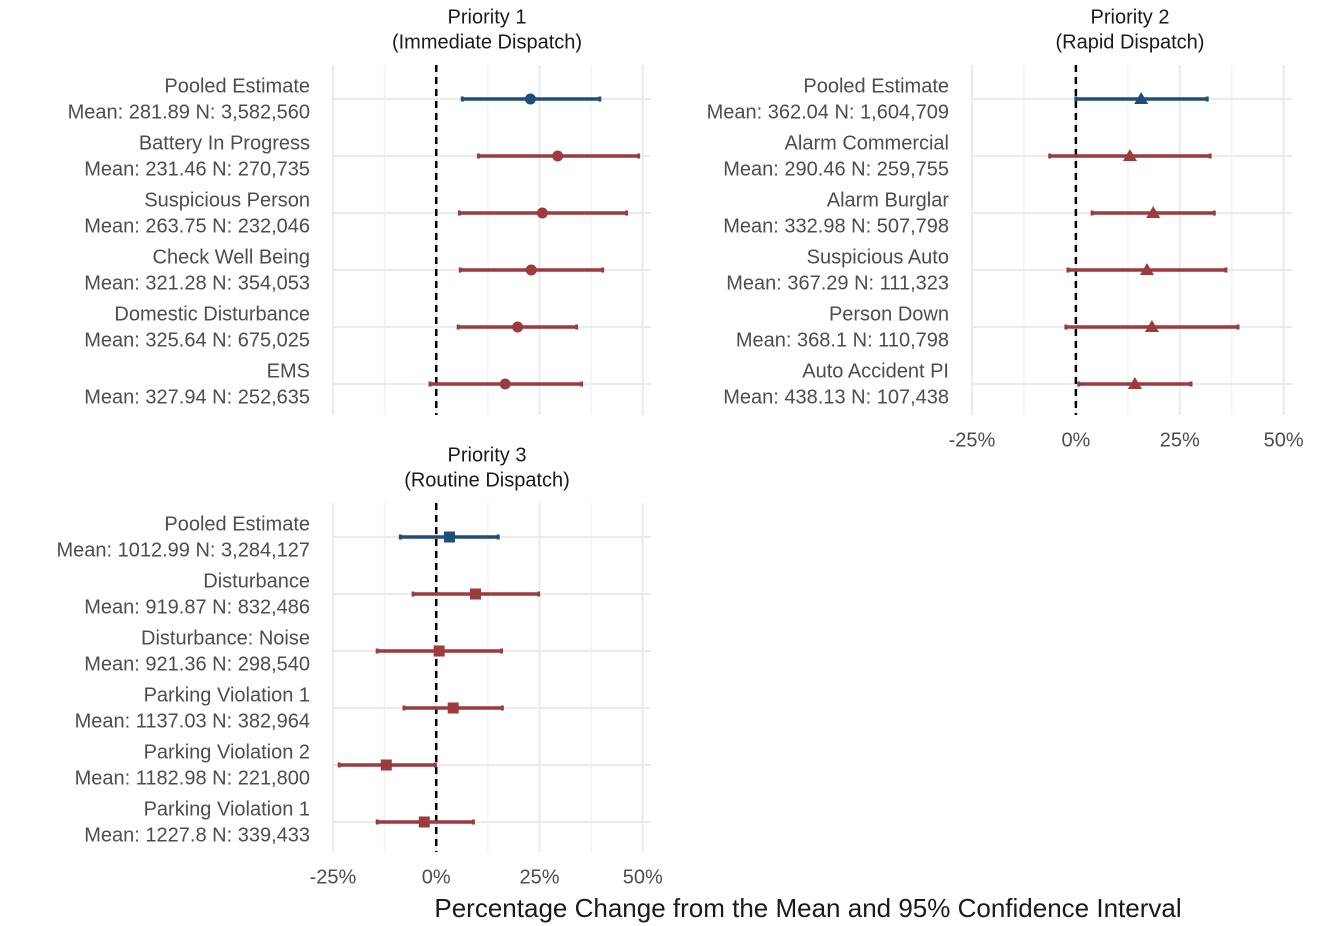  I want to click on category-stats: Mean: 281.89 N: 3,582,560, so click(189, 112).